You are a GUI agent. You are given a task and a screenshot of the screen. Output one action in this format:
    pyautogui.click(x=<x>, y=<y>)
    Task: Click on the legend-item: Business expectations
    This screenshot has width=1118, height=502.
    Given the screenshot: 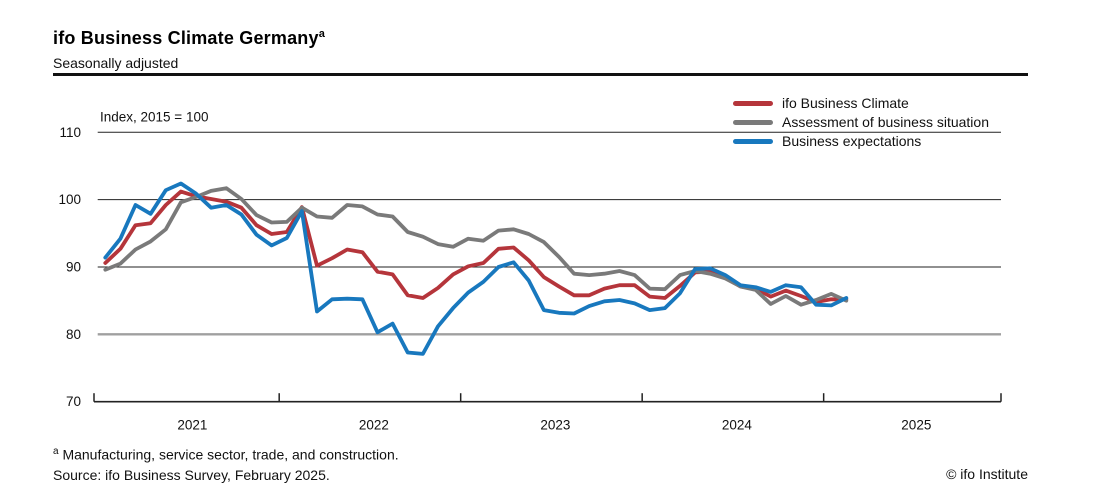 What is the action you would take?
    pyautogui.click(x=861, y=141)
    